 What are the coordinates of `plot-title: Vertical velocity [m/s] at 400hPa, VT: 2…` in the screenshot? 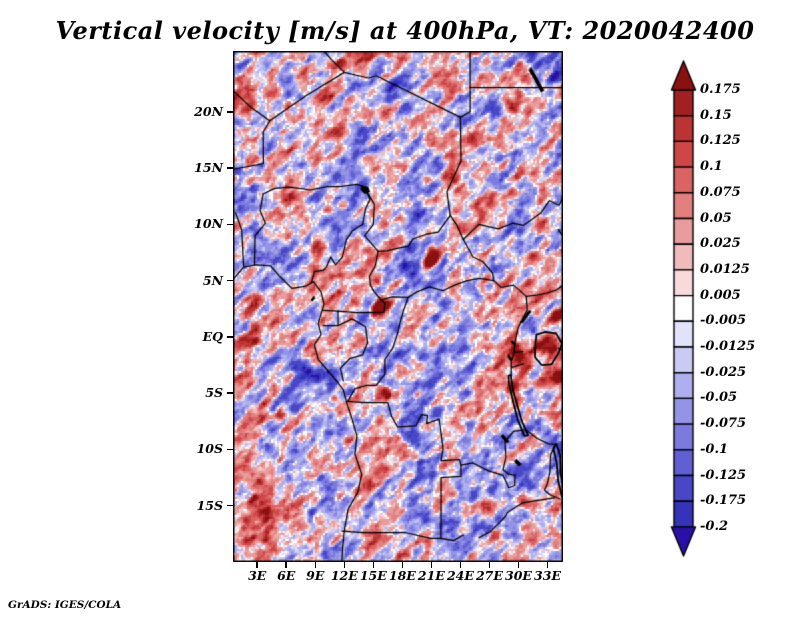 It's located at (405, 30).